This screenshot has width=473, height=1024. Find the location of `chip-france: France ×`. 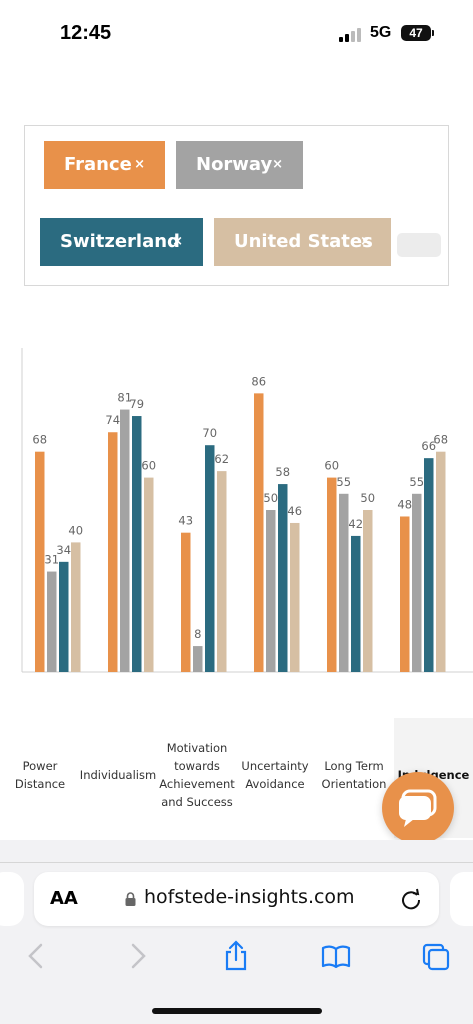

chip-france: France × is located at coordinates (104, 165).